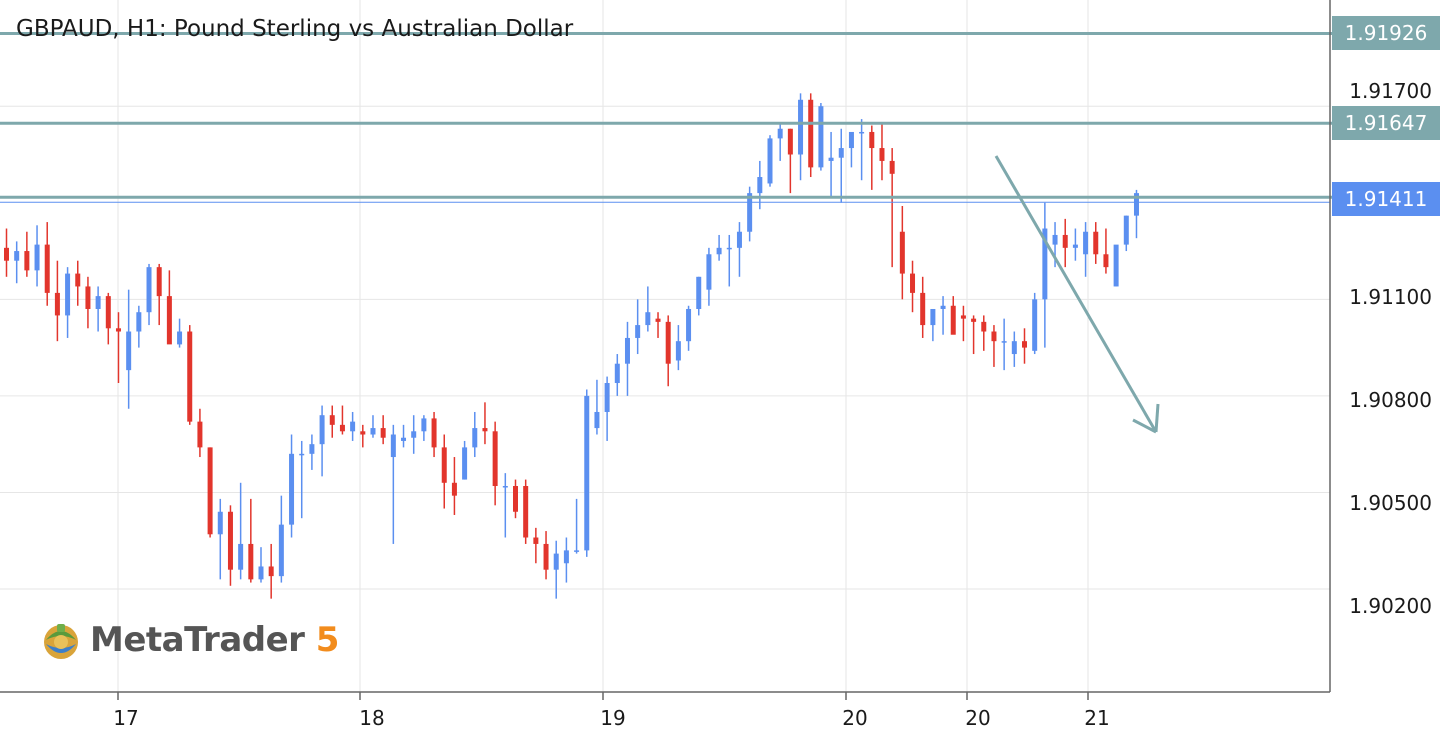  I want to click on price-tag-level-2: 1.91647, so click(1386, 123).